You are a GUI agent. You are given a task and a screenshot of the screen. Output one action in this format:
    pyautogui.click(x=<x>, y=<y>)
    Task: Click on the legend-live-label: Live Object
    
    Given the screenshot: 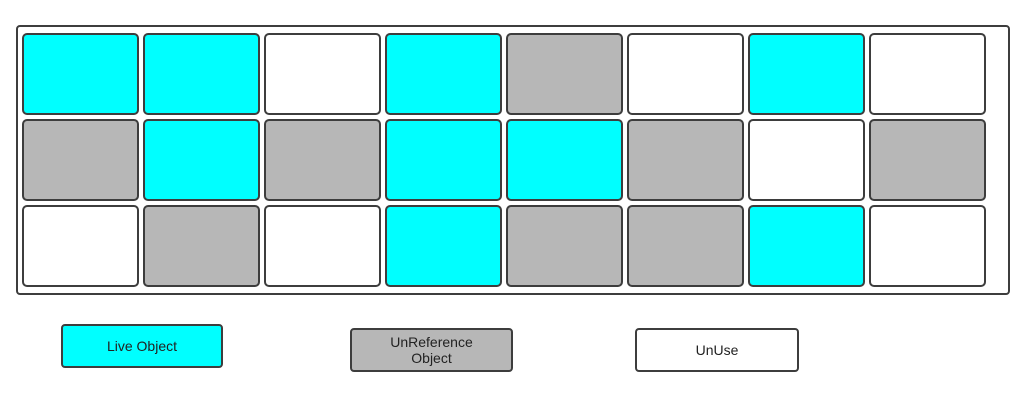 What is the action you would take?
    pyautogui.click(x=142, y=346)
    